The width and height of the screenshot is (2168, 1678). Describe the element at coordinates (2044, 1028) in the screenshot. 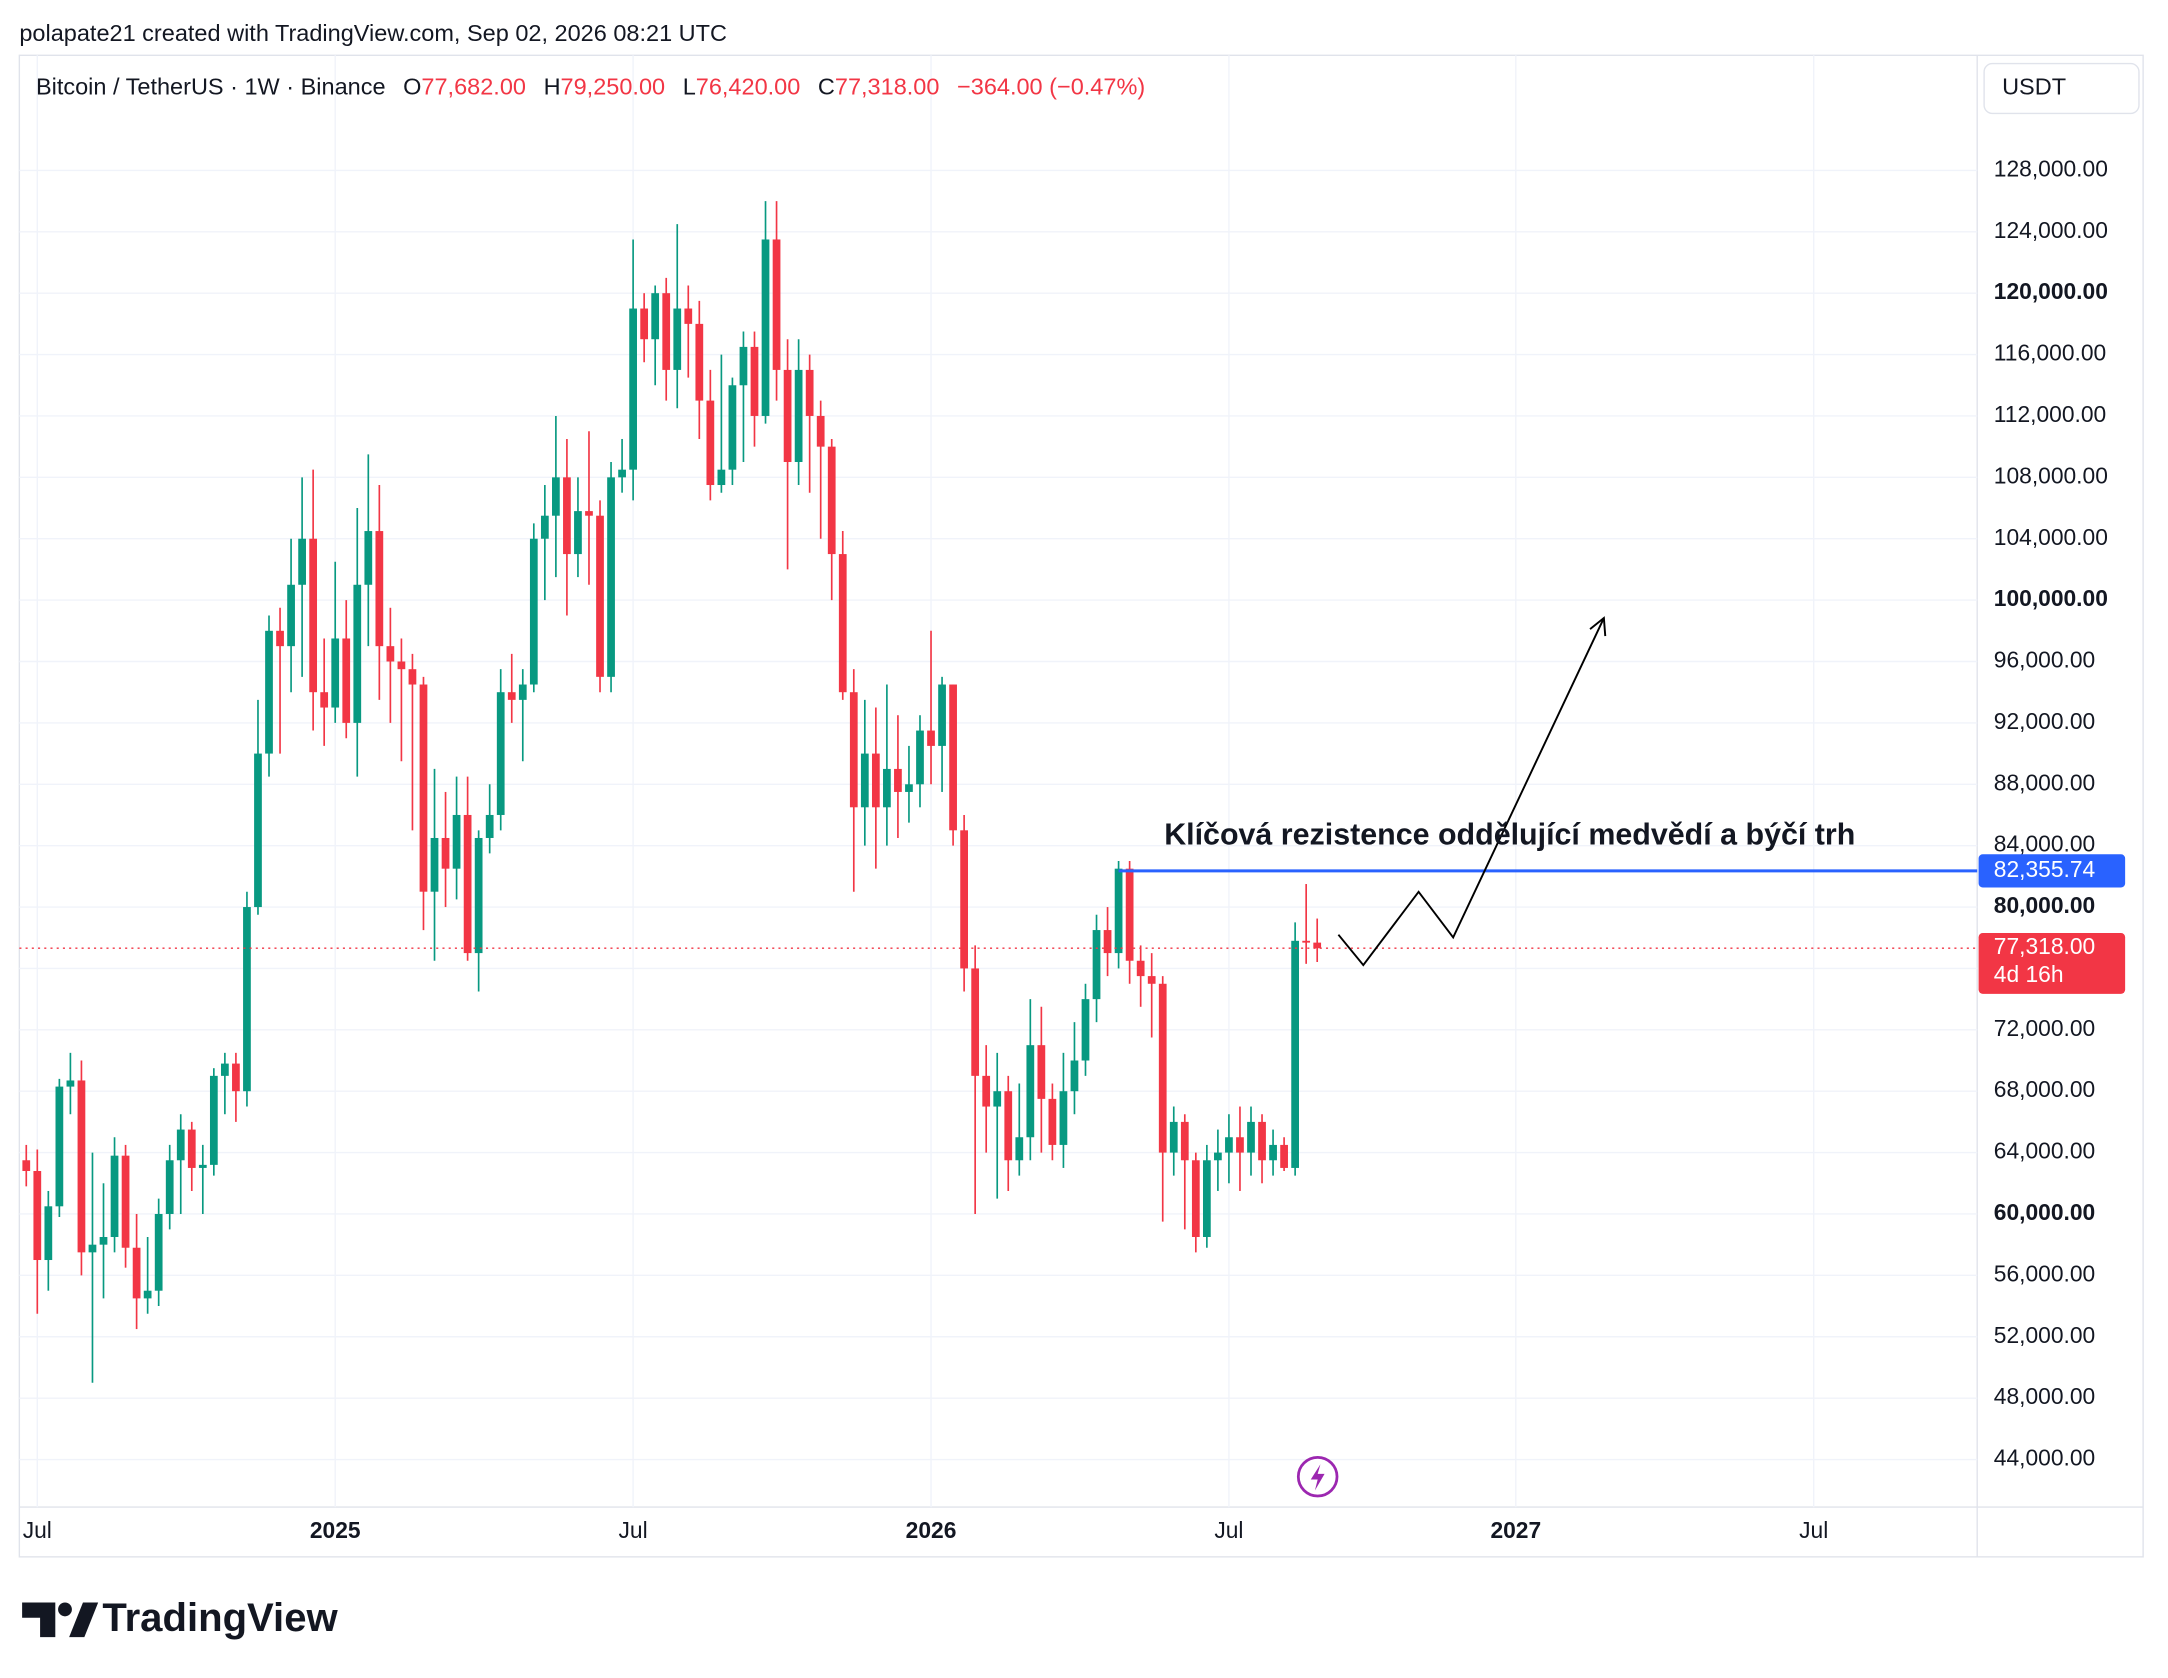

I see `y-tick-label: 72,000.00` at that location.